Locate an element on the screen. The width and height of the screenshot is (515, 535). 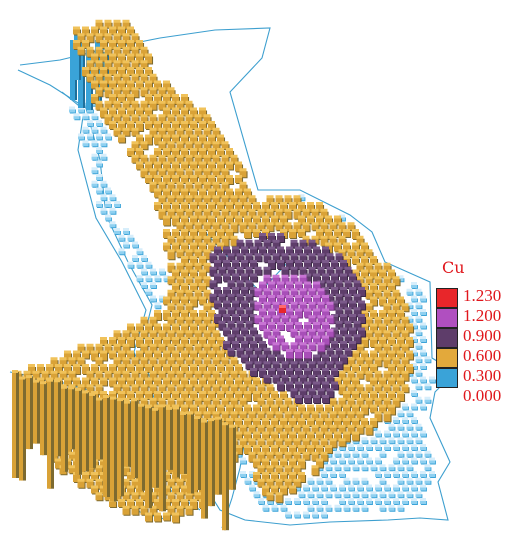
legend-swatch-dark-purple is located at coordinates (447, 338).